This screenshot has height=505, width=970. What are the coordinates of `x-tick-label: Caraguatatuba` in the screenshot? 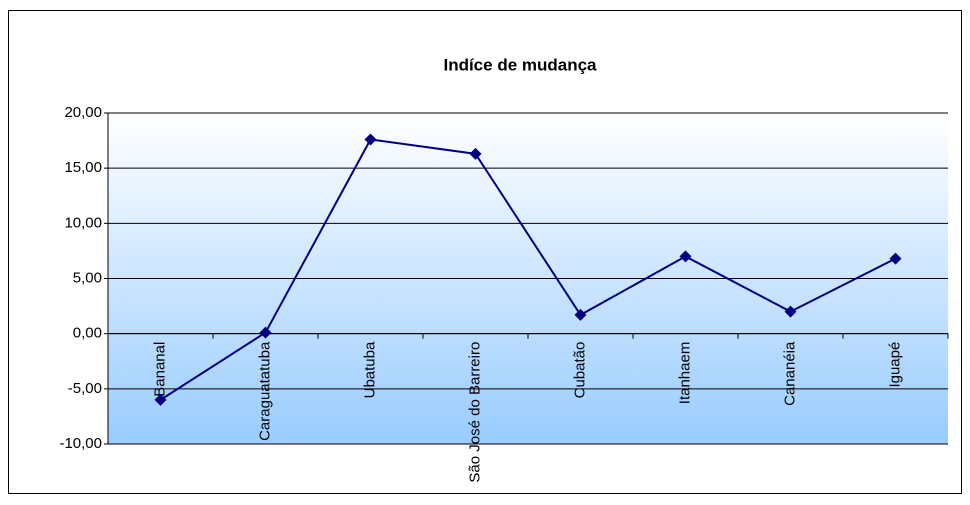 It's located at (264, 391).